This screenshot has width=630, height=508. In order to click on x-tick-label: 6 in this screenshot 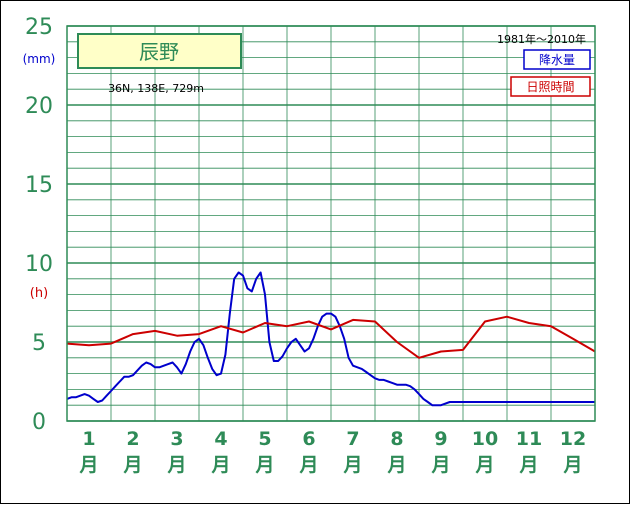, I will do `click(308, 439)`.